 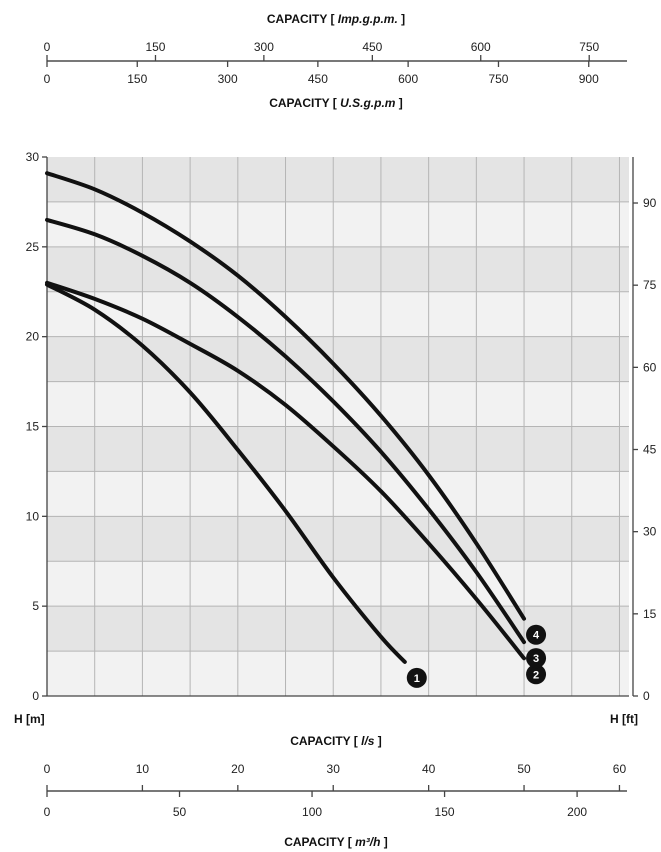 What do you see at coordinates (264, 47) in the screenshot?
I see `top-axis-1-tick-label: 300` at bounding box center [264, 47].